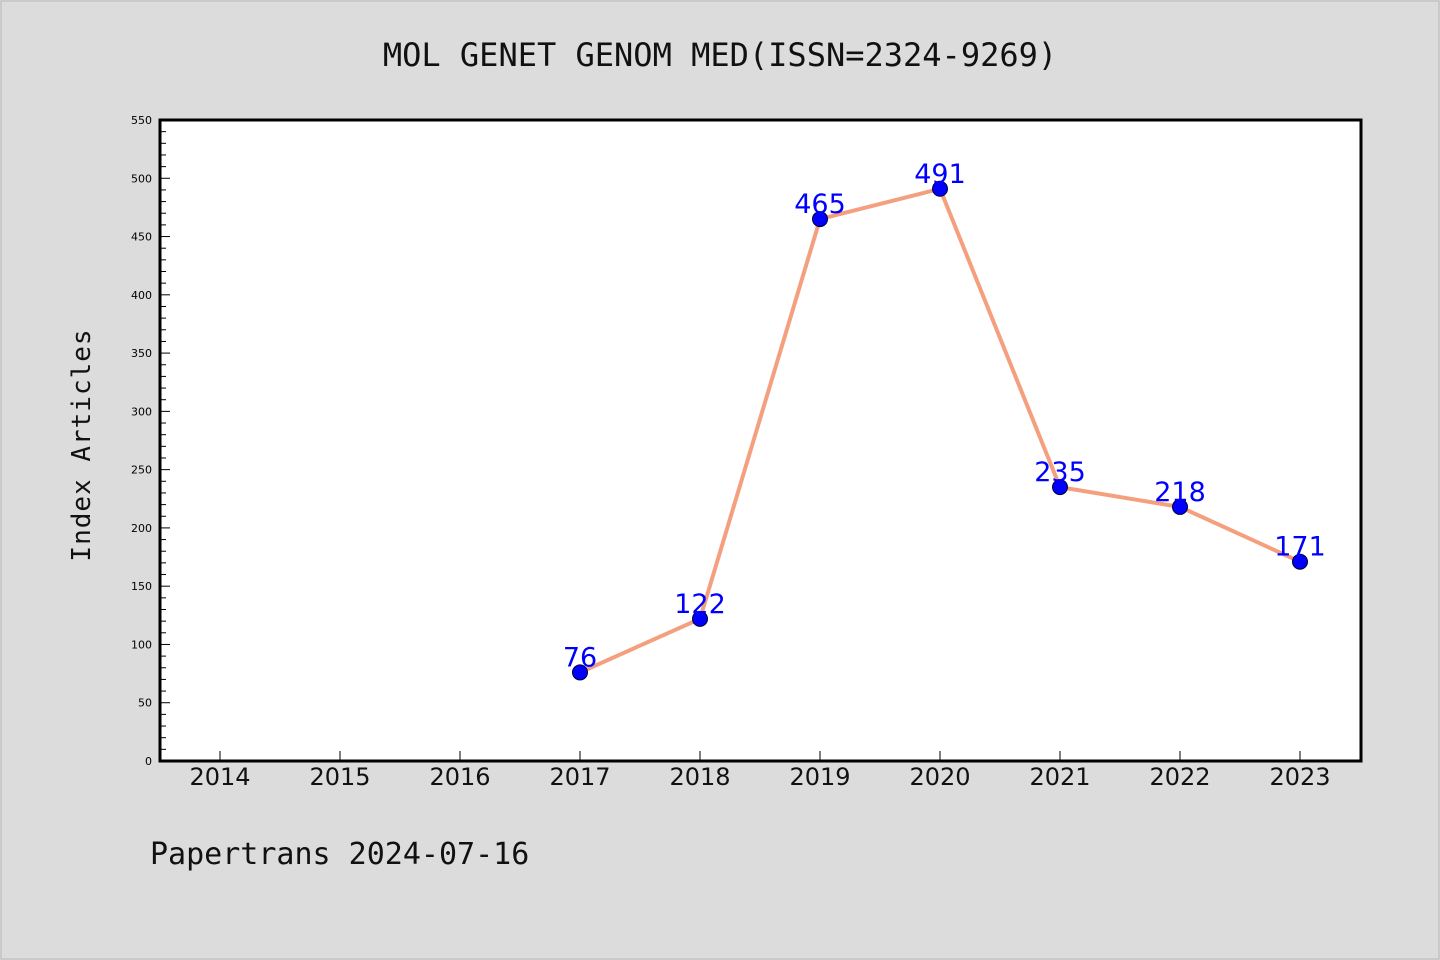  What do you see at coordinates (820, 204) in the screenshot?
I see `data-label: 465` at bounding box center [820, 204].